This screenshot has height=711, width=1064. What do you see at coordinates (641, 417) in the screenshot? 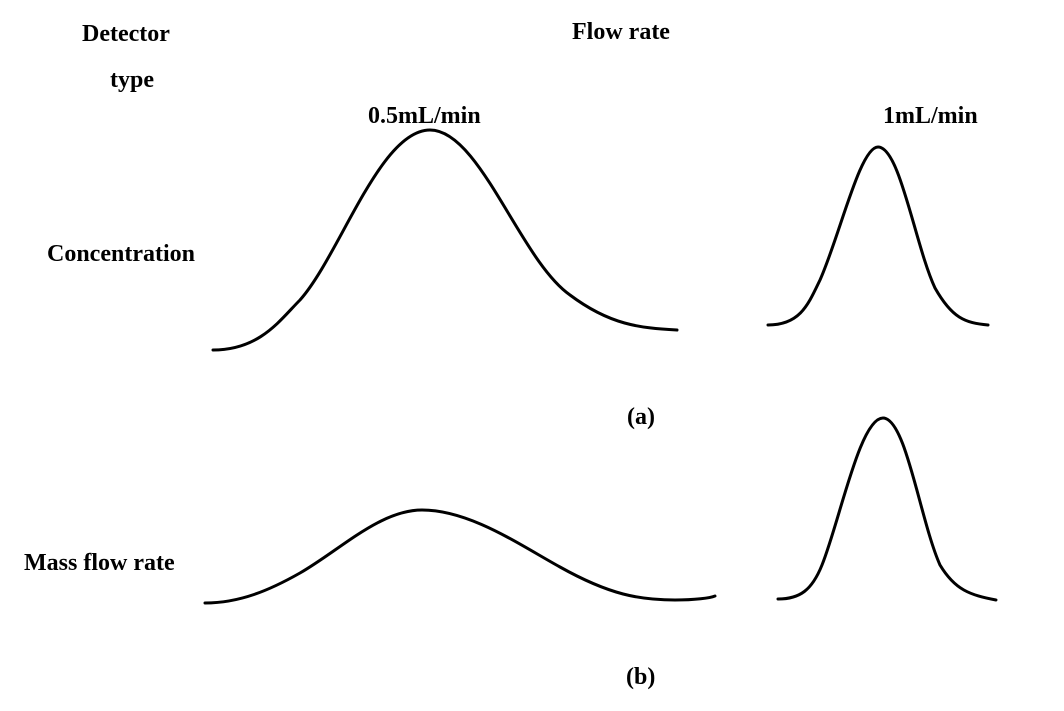
I see `caption-a: (a)` at bounding box center [641, 417].